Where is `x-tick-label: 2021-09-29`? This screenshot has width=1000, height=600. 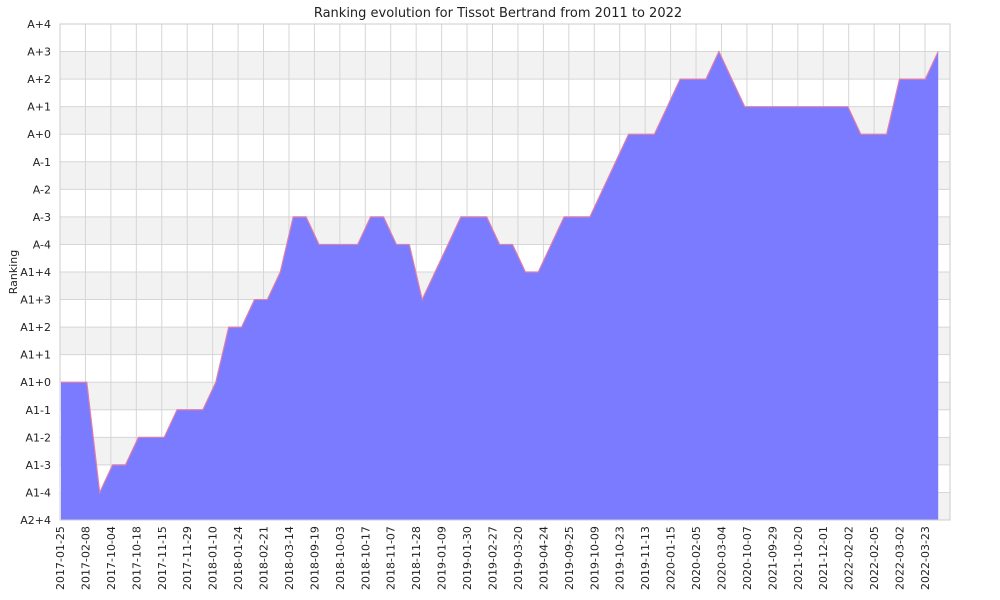 x-tick-label: 2021-09-29 is located at coordinates (772, 558).